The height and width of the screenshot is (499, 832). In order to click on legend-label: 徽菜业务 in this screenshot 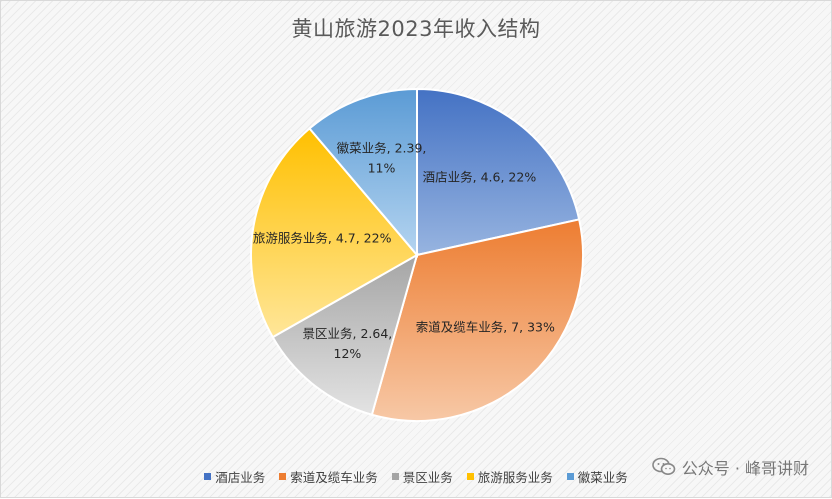, I will do `click(602, 477)`.